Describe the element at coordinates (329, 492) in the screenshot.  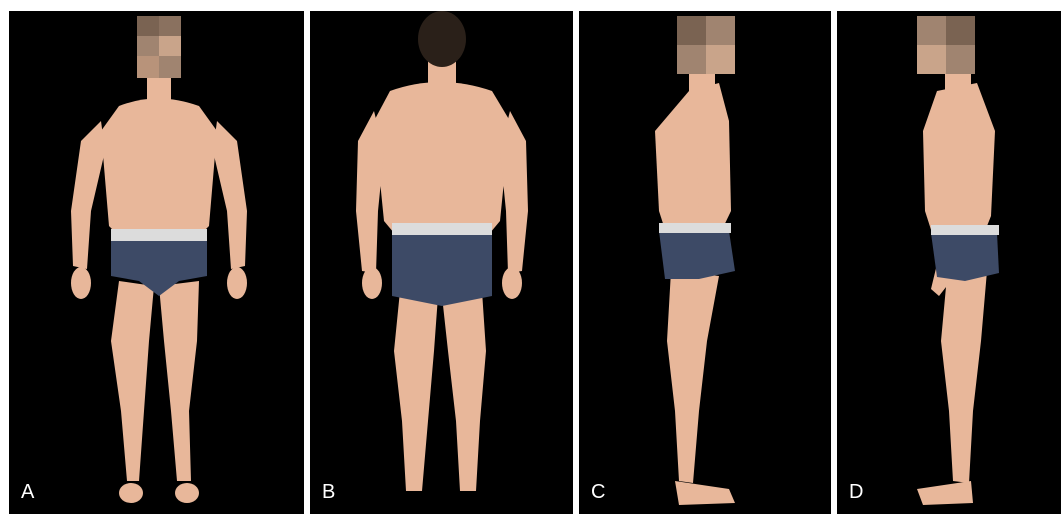
I see `panel-label-b: B` at that location.